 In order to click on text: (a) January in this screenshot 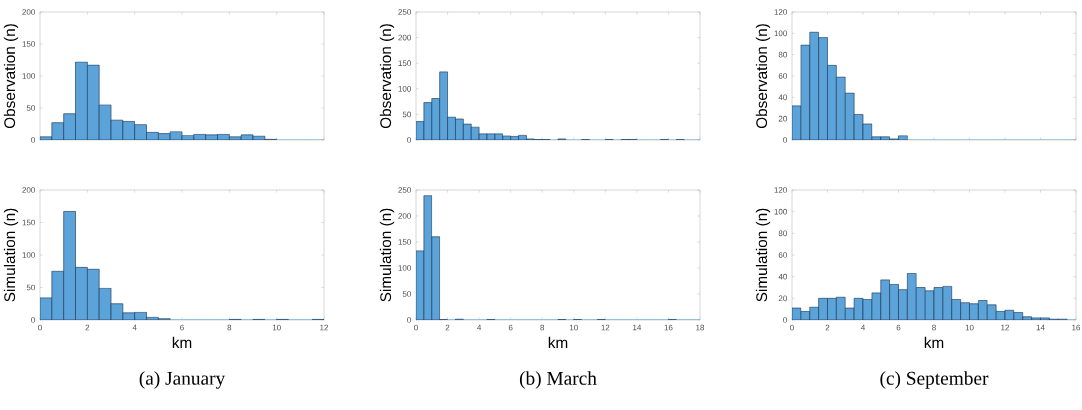, I will do `click(182, 380)`.